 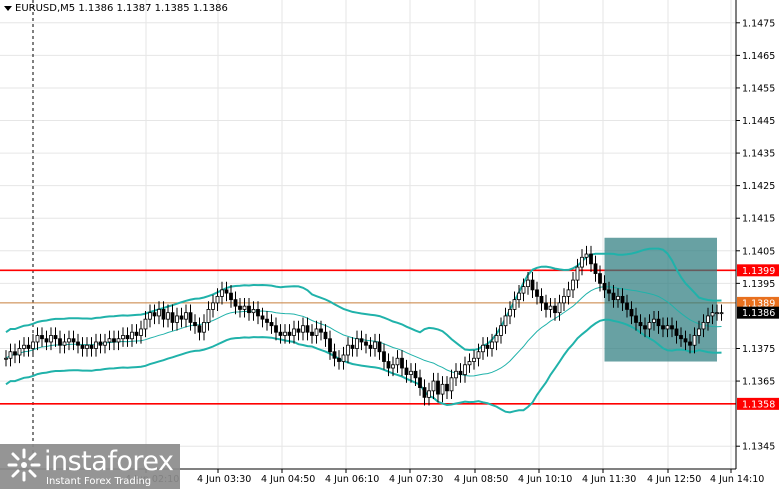 I want to click on y-tick-label: 1.1345, so click(x=758, y=447).